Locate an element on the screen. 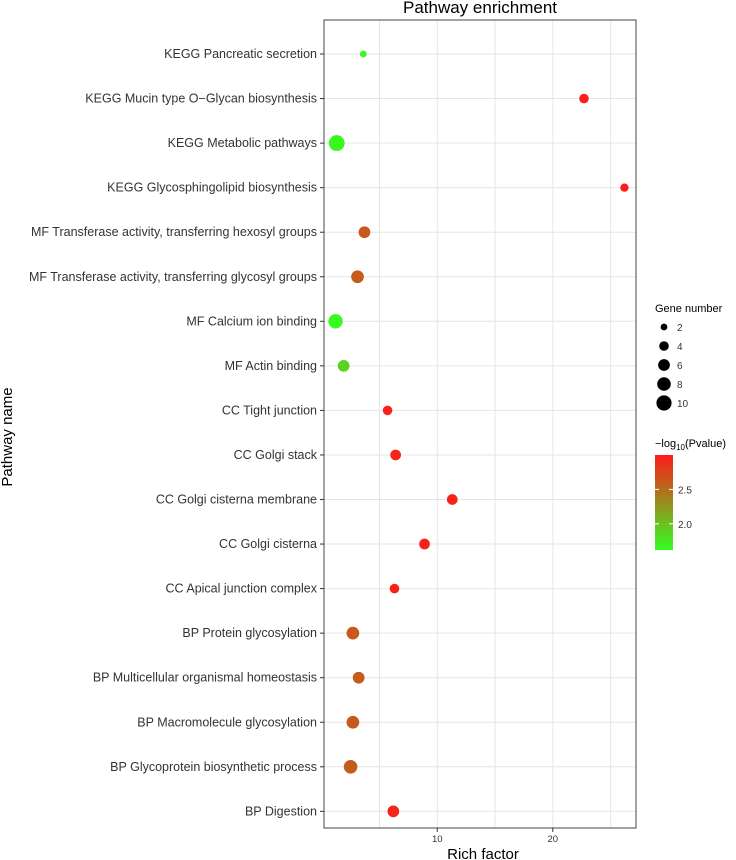 This screenshot has height=860, width=736. y-tick-label: KEGG Glycosphingolipid biosynthesis is located at coordinates (212, 188).